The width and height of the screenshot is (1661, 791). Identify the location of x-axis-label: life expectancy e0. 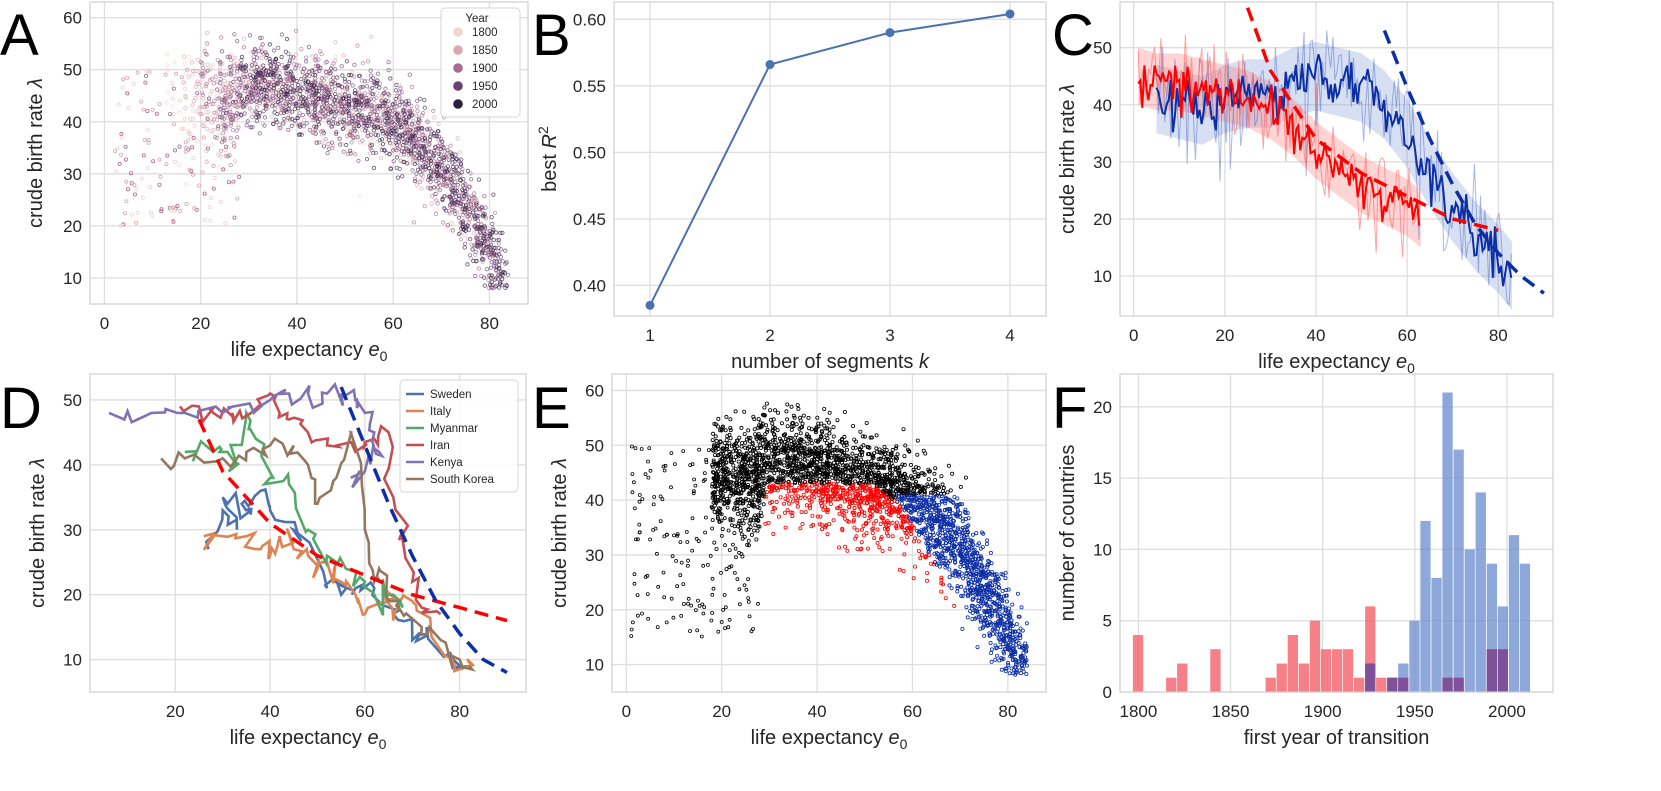
(308, 739).